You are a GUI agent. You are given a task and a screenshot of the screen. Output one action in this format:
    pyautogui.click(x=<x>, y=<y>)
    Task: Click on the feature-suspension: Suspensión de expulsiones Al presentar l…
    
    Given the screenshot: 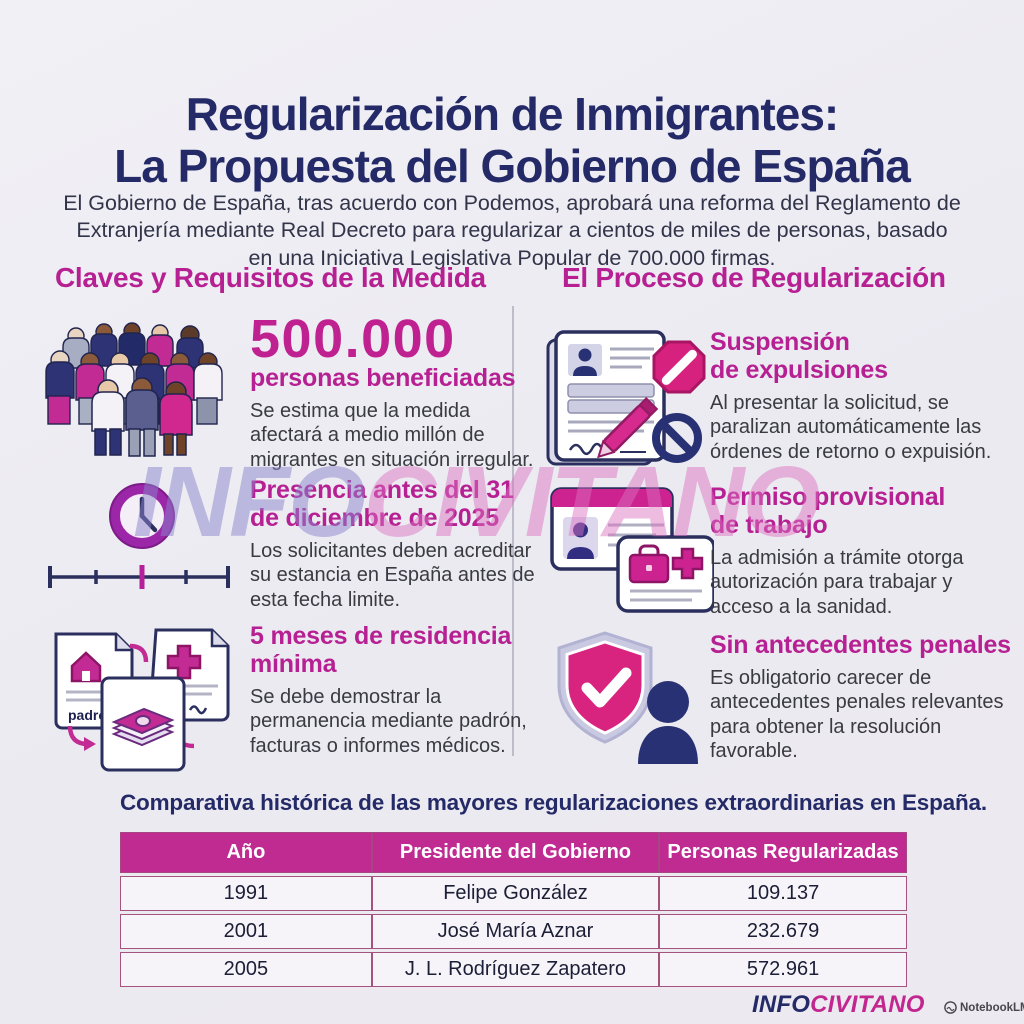 What is the action you would take?
    pyautogui.click(x=777, y=394)
    